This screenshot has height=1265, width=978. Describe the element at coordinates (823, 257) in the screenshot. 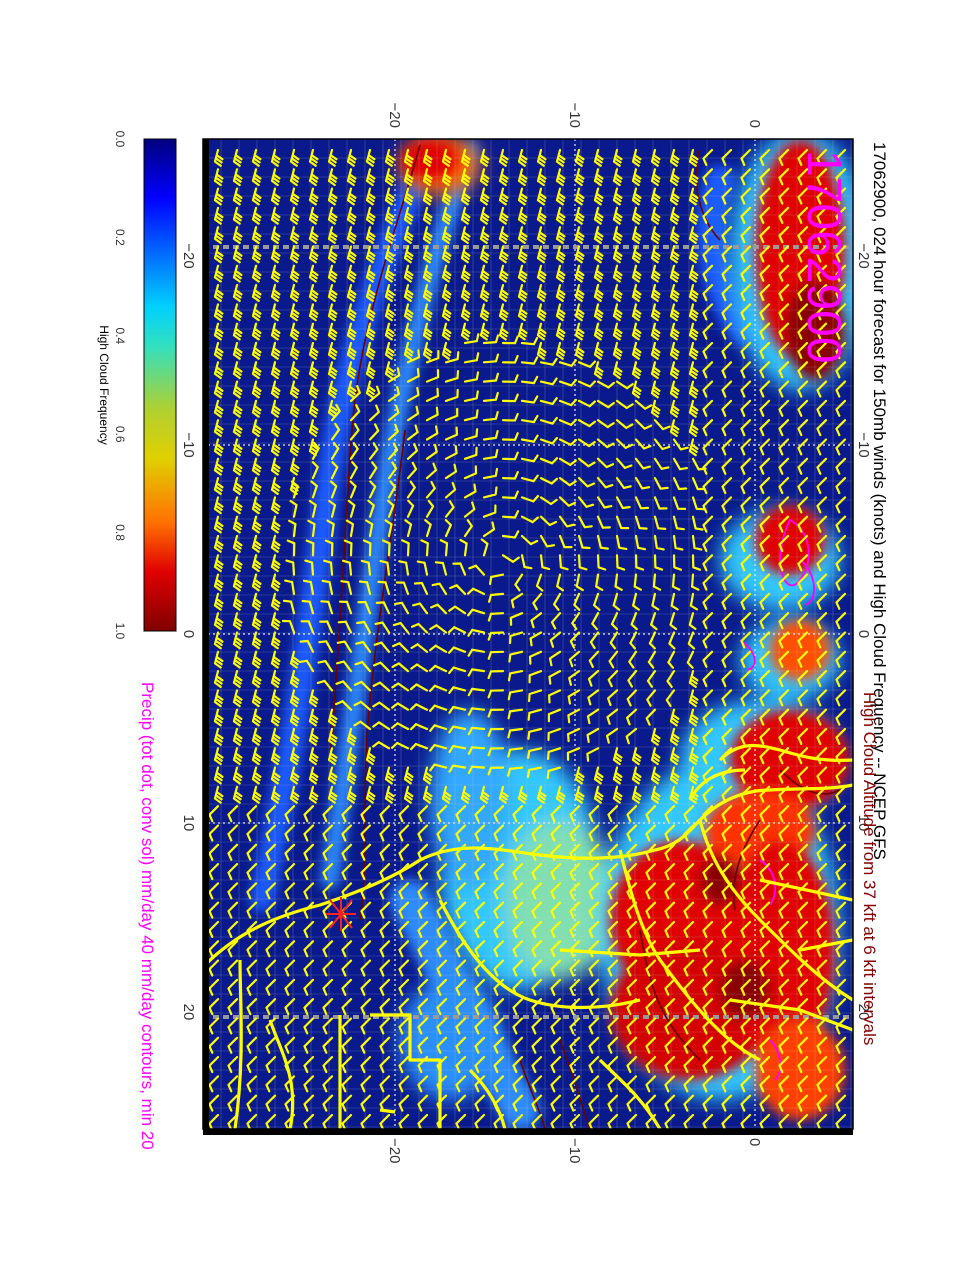

I see `date-stamp: 17062900` at that location.